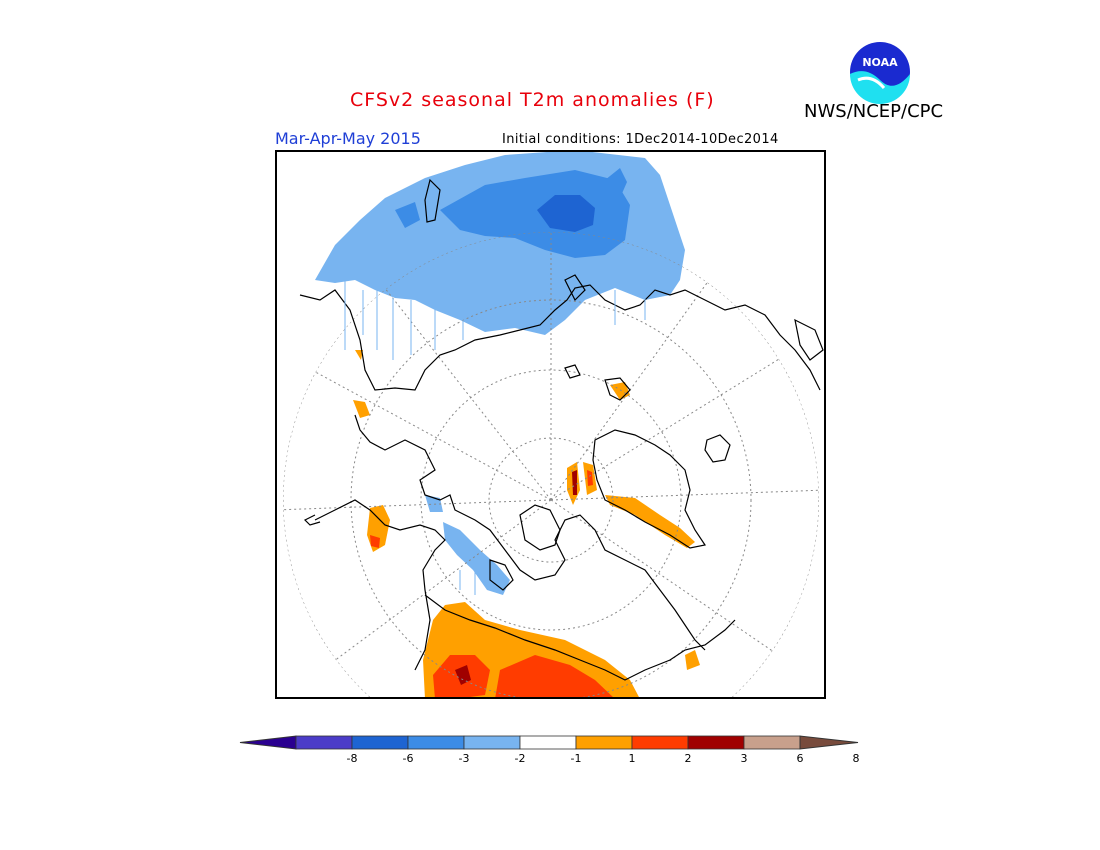 The height and width of the screenshot is (850, 1100). Describe the element at coordinates (467, 545) in the screenshot. I see `cold-anomaly-canada` at that location.